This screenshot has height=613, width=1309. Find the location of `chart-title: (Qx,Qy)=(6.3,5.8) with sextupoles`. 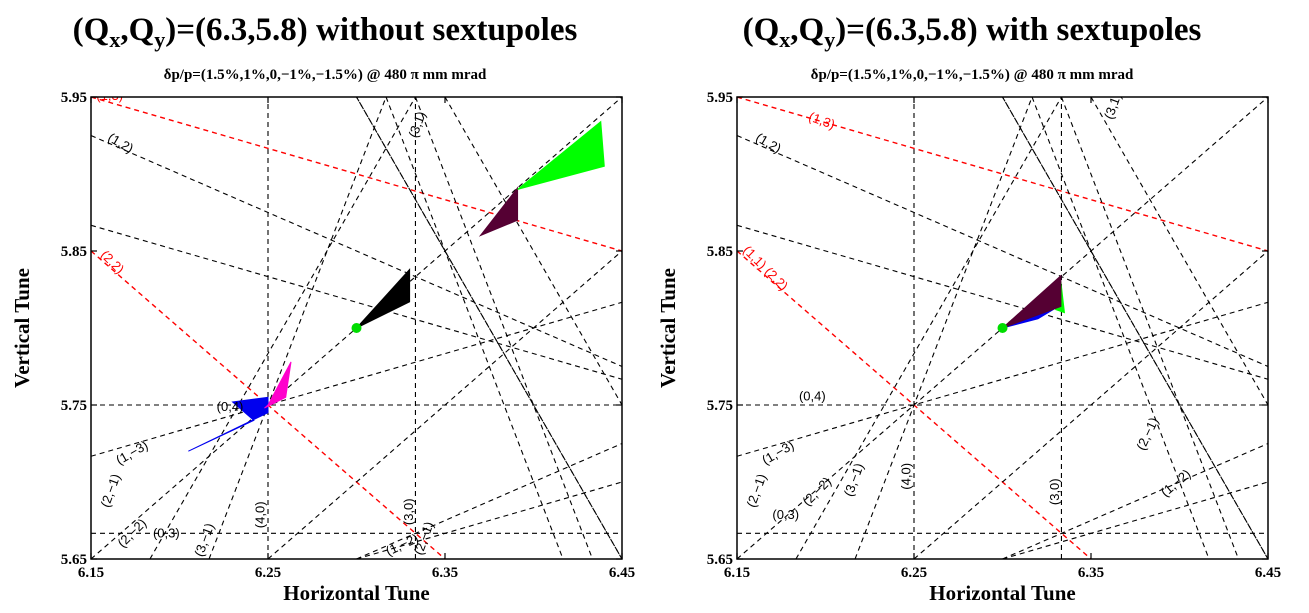

chart-title: (Qx,Qy)=(6.3,5.8) with sextupoles is located at coordinates (972, 32).